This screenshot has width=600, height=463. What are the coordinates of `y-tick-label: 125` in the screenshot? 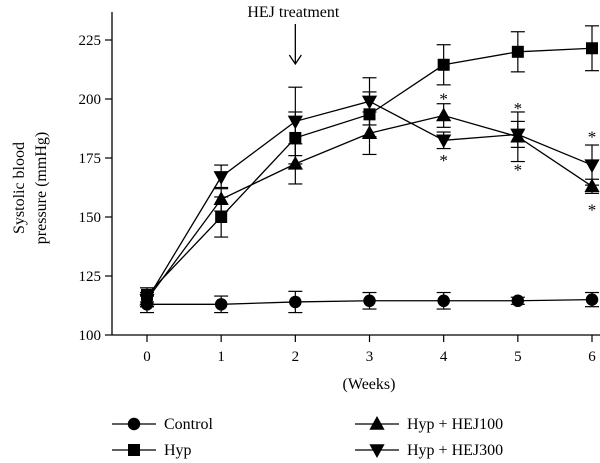 It's located at (90, 277).